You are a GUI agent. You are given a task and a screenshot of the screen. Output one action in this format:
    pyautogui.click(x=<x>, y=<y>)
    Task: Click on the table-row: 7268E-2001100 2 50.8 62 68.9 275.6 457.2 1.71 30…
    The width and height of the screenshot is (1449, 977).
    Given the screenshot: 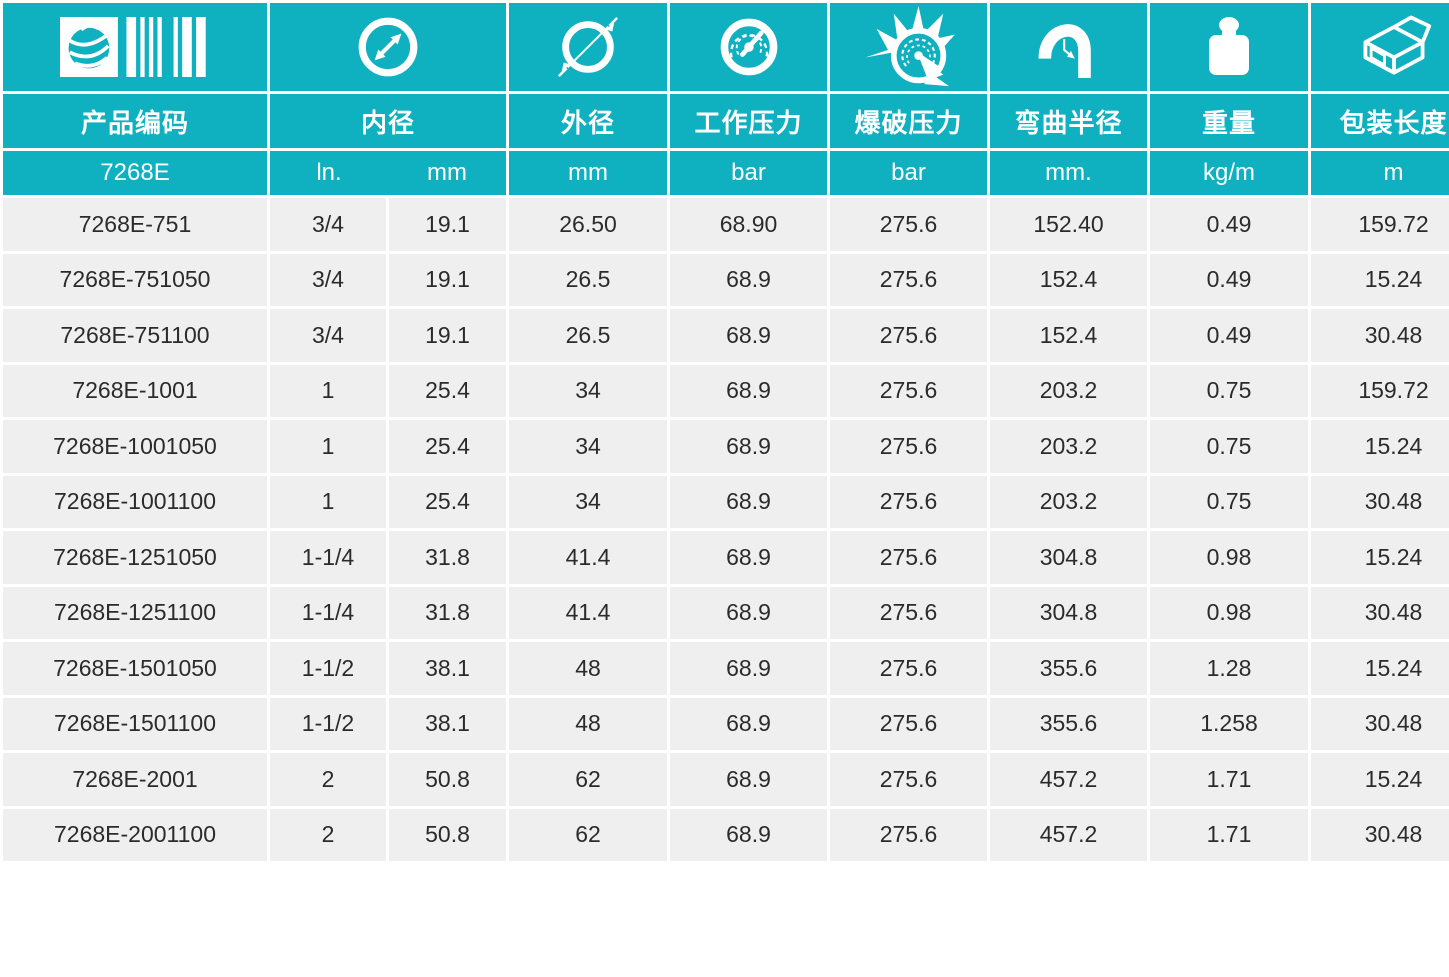 What is the action you would take?
    pyautogui.click(x=726, y=834)
    